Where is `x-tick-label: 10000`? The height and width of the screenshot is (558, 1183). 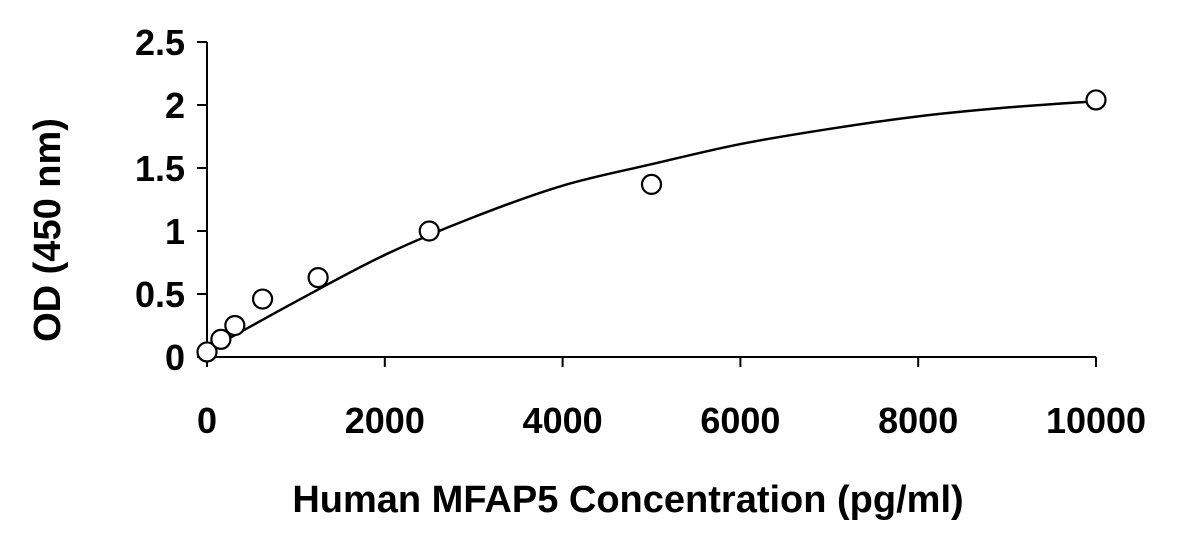 x-tick-label: 10000 is located at coordinates (1096, 420).